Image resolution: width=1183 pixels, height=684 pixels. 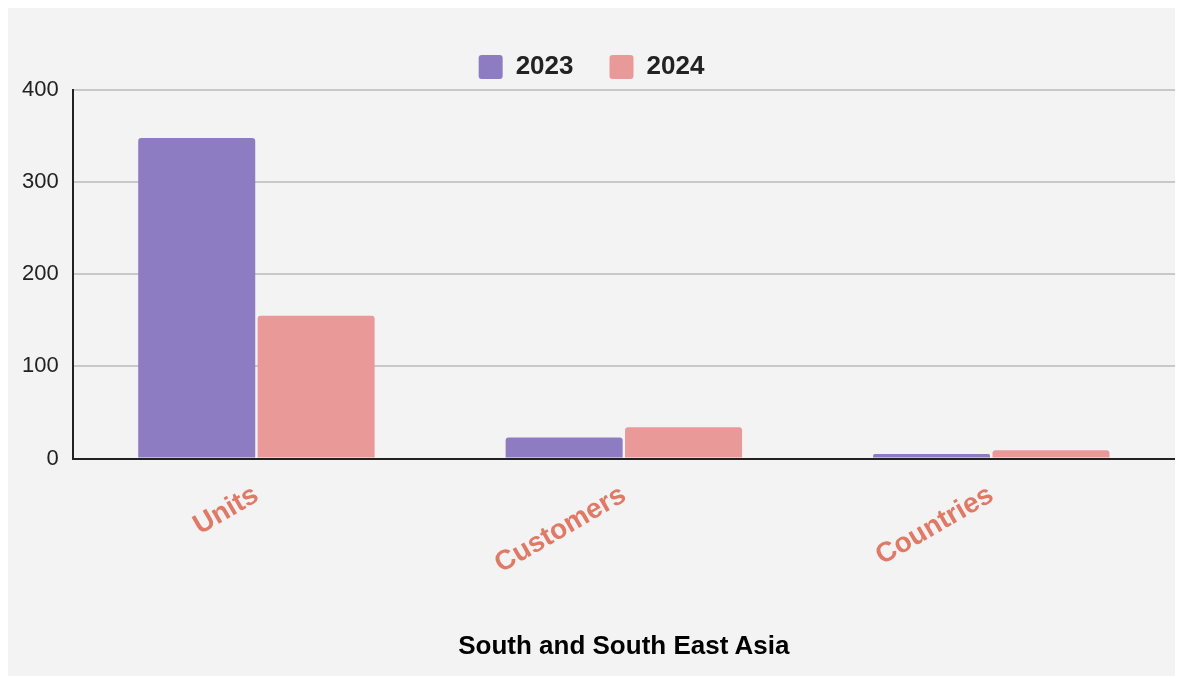 I want to click on y-tick-label: 400, so click(x=40, y=89).